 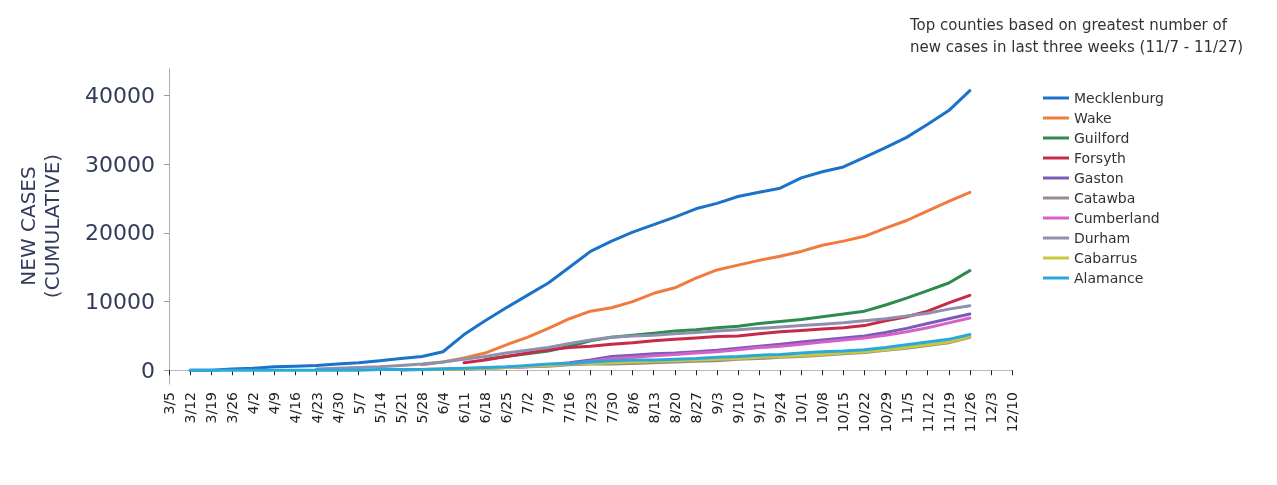 What do you see at coordinates (1012, 412) in the screenshot?
I see `x-tick-label: 12/10` at bounding box center [1012, 412].